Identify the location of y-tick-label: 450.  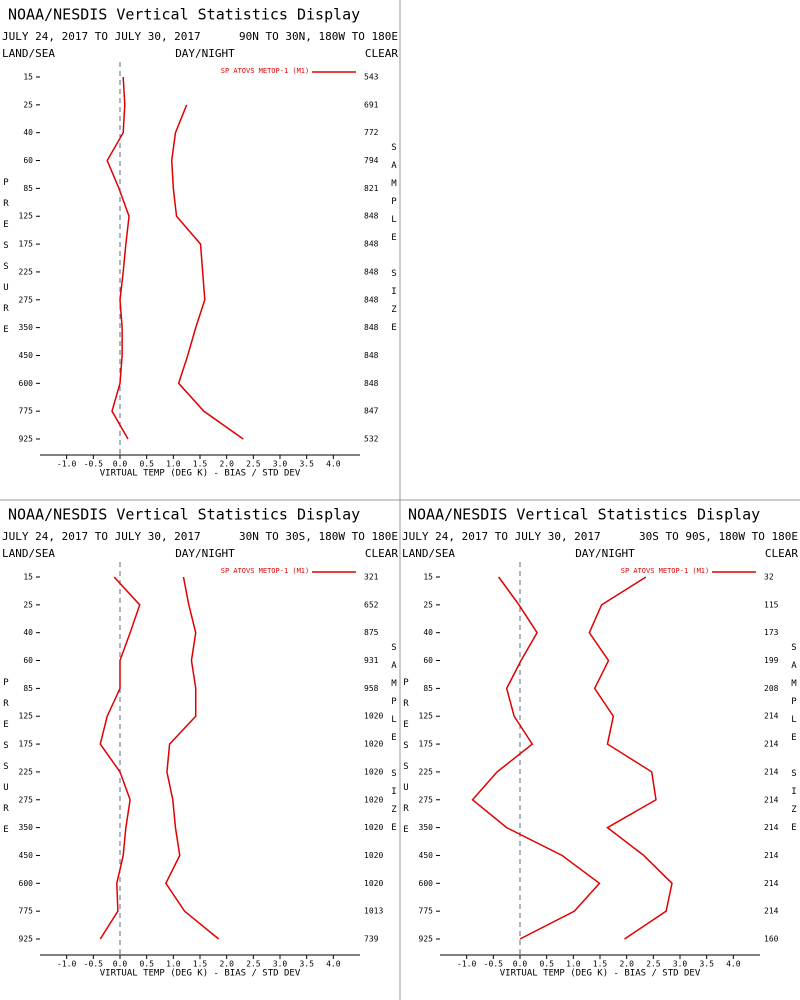
(26, 355).